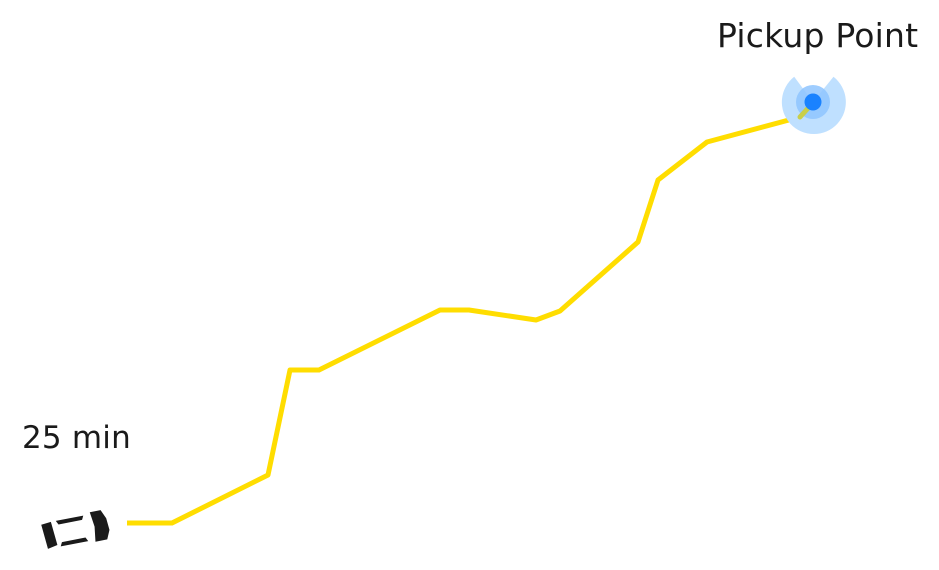 The width and height of the screenshot is (939, 570). What do you see at coordinates (99, 526) in the screenshot?
I see `car-hood` at bounding box center [99, 526].